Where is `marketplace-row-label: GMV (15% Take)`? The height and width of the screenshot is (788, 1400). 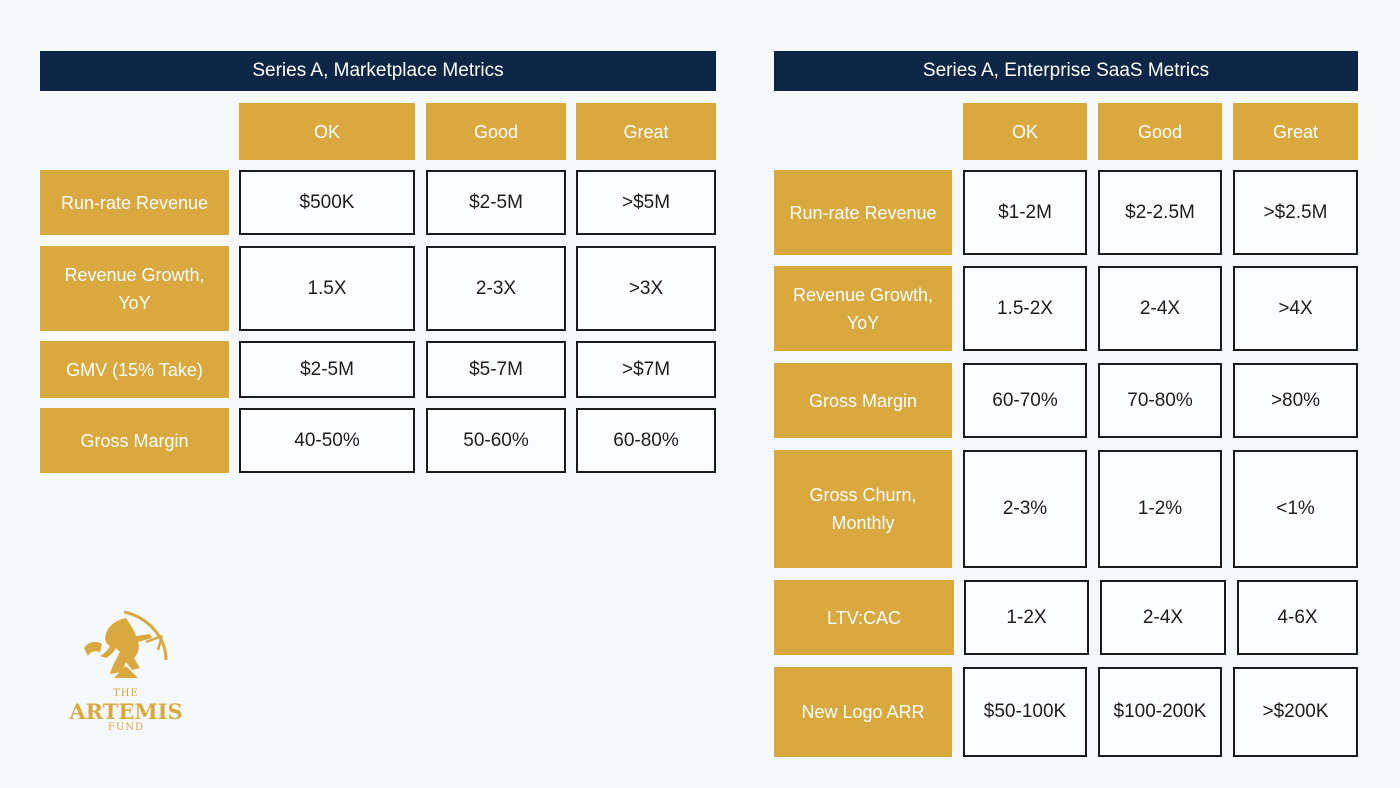 marketplace-row-label: GMV (15% Take) is located at coordinates (134, 369).